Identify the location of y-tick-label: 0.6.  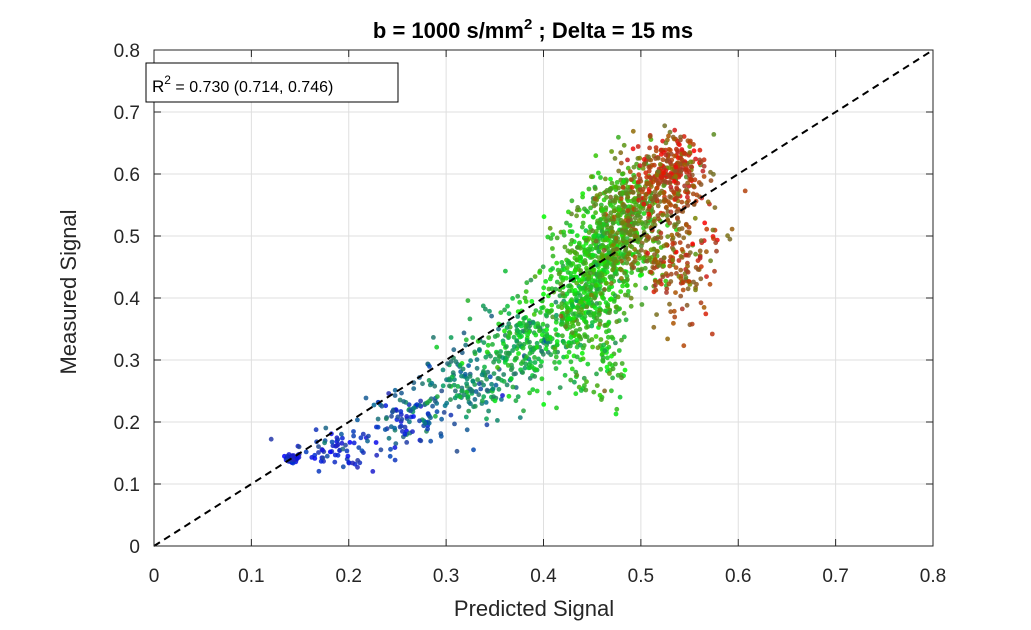
(127, 175).